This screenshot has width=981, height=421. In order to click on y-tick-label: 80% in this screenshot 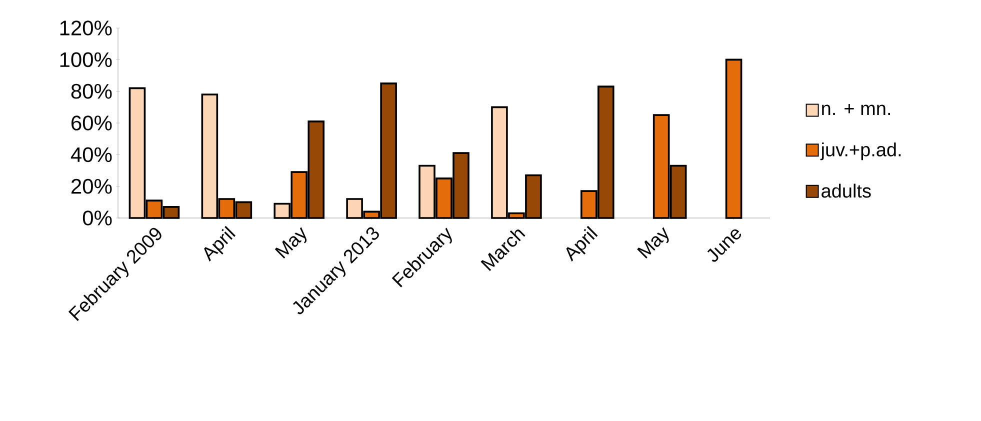, I will do `click(91, 91)`.